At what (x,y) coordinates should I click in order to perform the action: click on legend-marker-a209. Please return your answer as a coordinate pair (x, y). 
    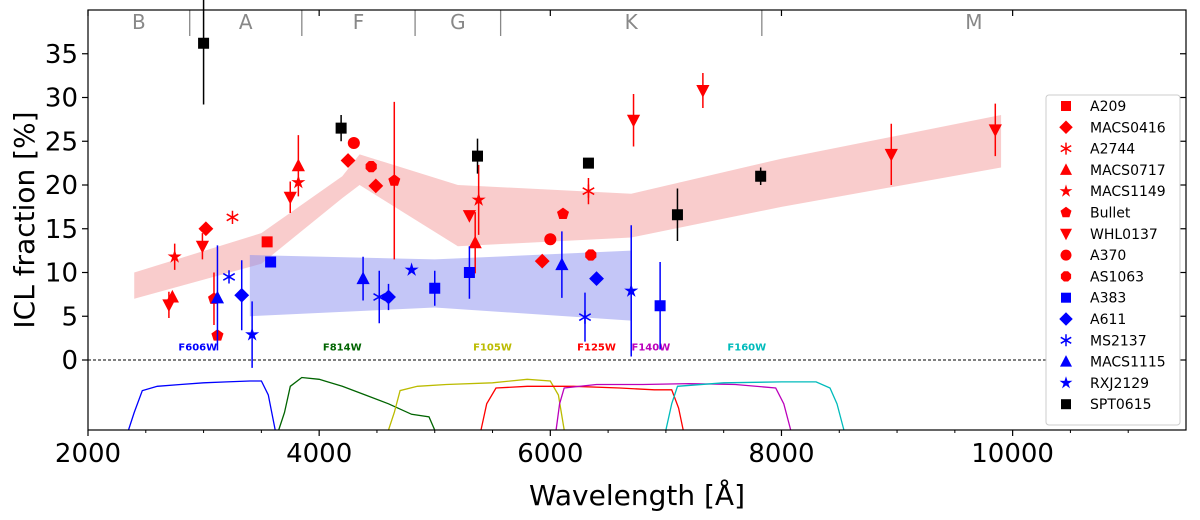
    Looking at the image, I should click on (1066, 106).